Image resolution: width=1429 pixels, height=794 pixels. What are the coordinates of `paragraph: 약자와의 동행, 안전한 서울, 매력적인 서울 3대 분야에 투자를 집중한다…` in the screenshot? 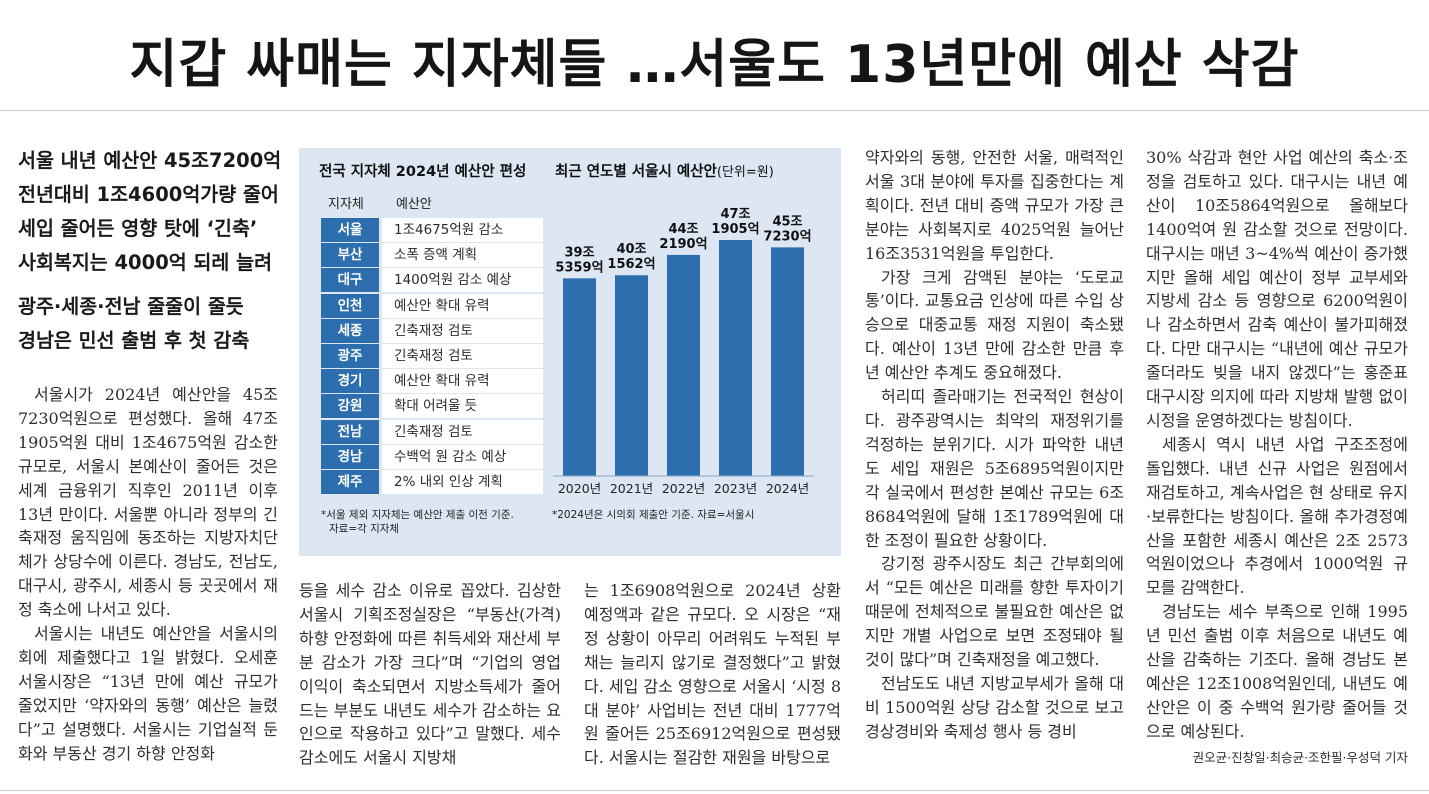 It's located at (994, 205).